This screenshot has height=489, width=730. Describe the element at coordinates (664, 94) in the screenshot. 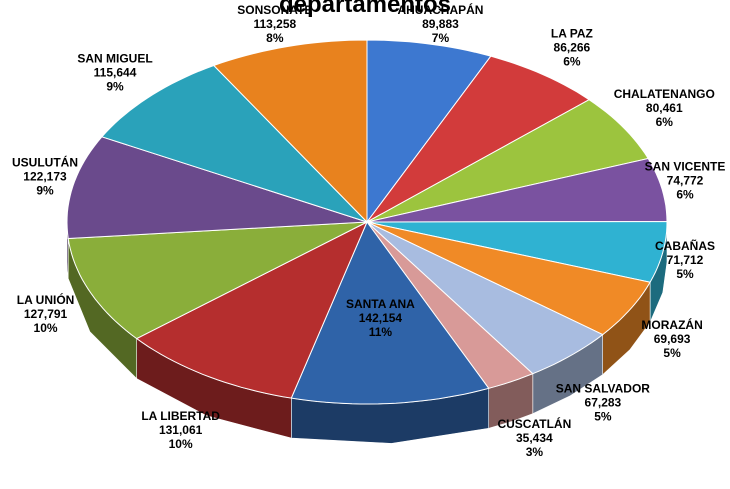

I see `slice-label: CHALATENANGO` at that location.